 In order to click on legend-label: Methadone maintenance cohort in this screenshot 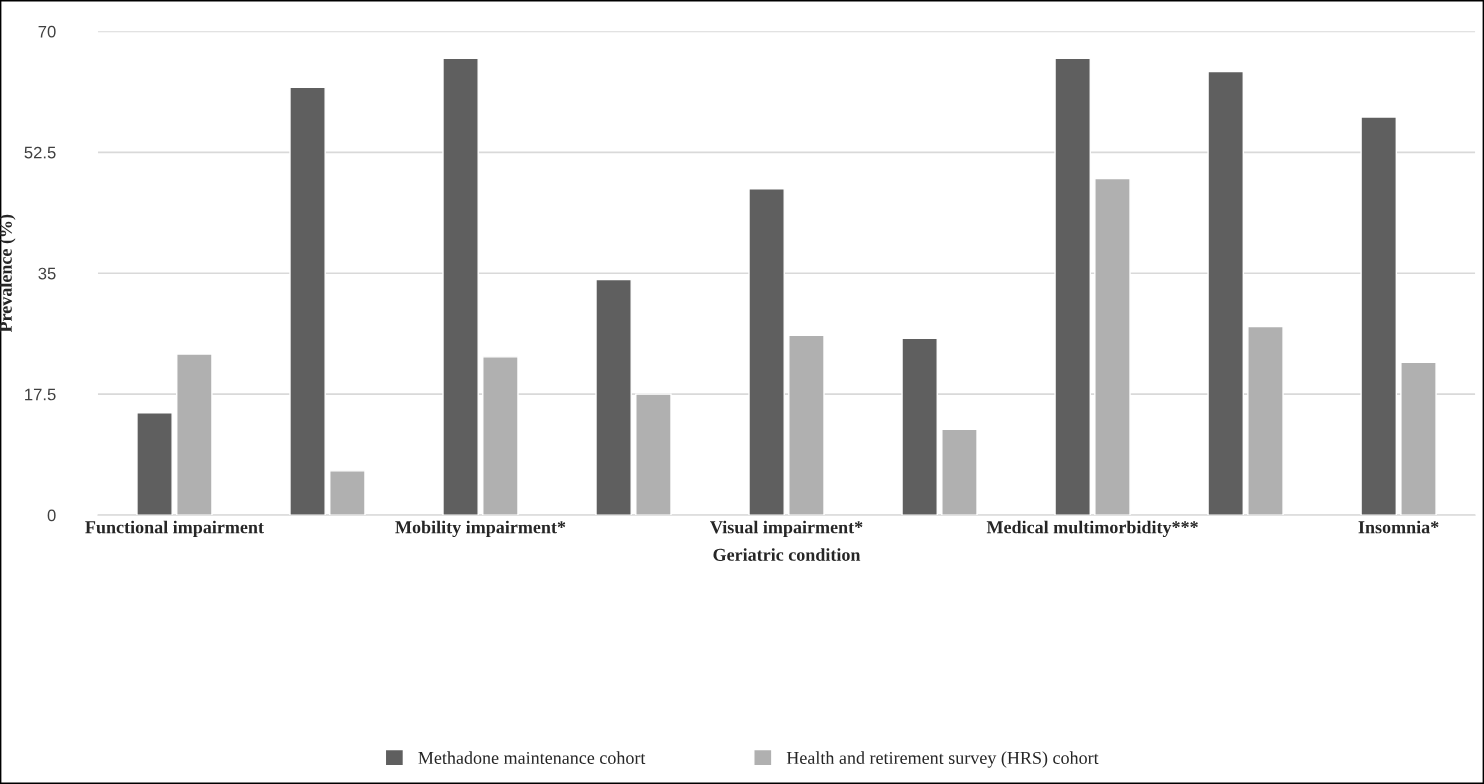, I will do `click(532, 758)`.